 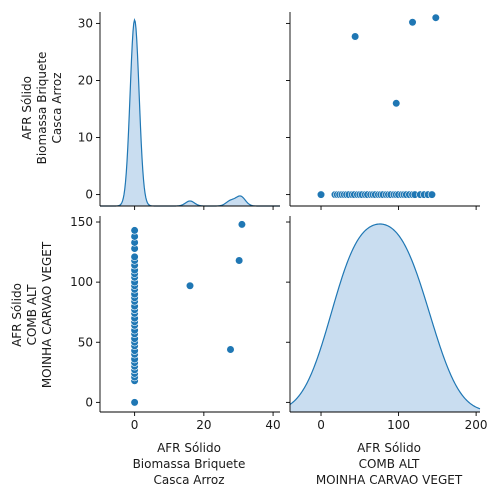 I want to click on kde-biomassa-y-tick-label: 10, so click(x=85, y=138).